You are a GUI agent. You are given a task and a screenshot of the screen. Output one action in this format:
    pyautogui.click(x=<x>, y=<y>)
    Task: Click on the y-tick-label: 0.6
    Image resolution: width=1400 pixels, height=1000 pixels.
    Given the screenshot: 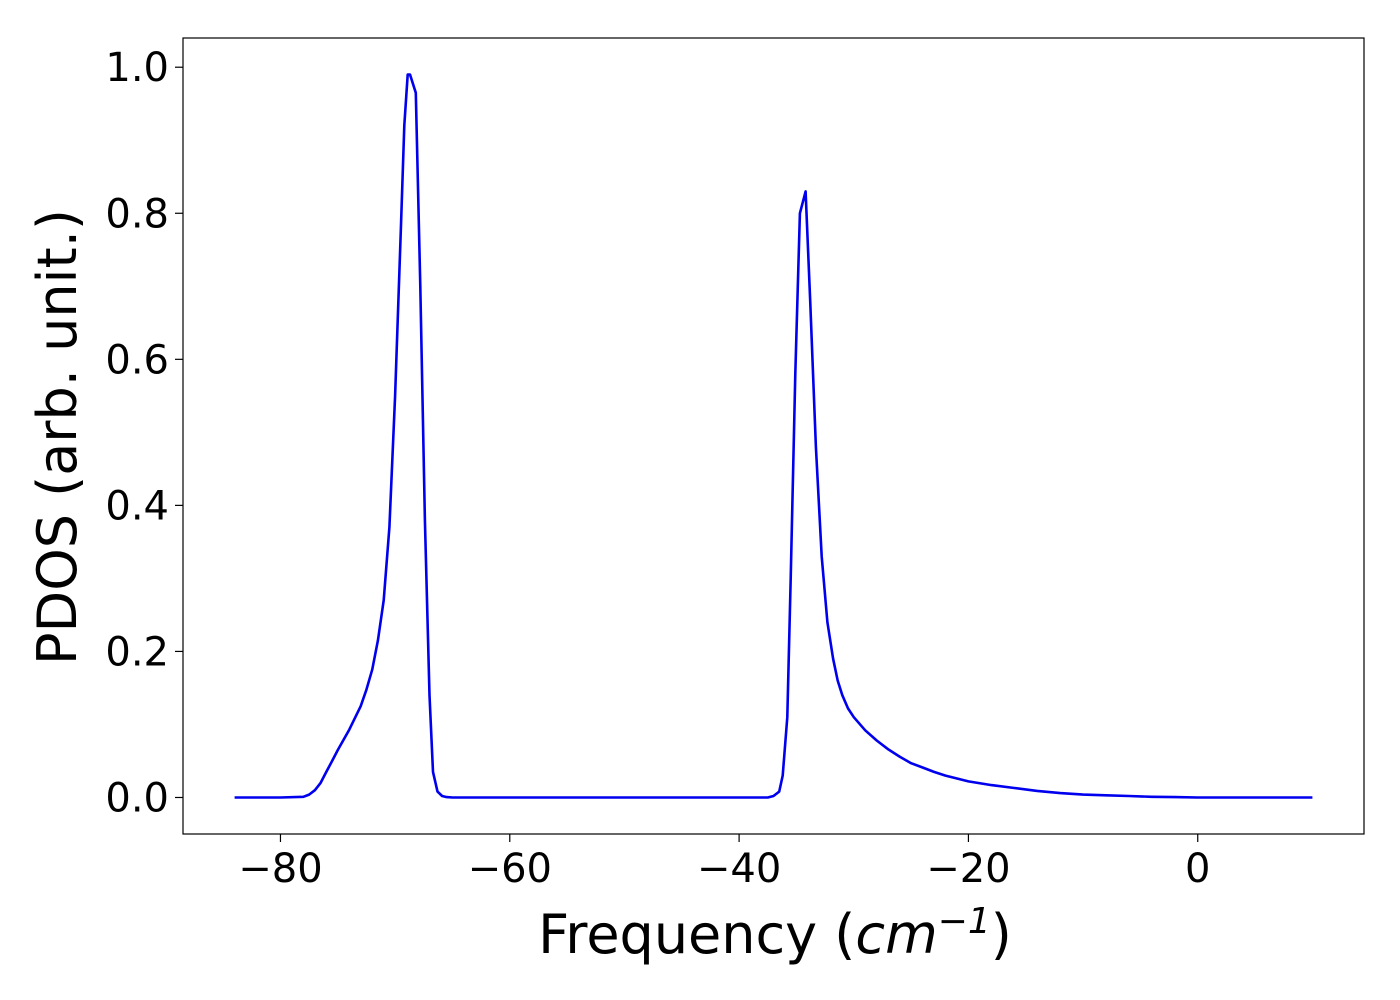 What is the action you would take?
    pyautogui.click(x=137, y=360)
    